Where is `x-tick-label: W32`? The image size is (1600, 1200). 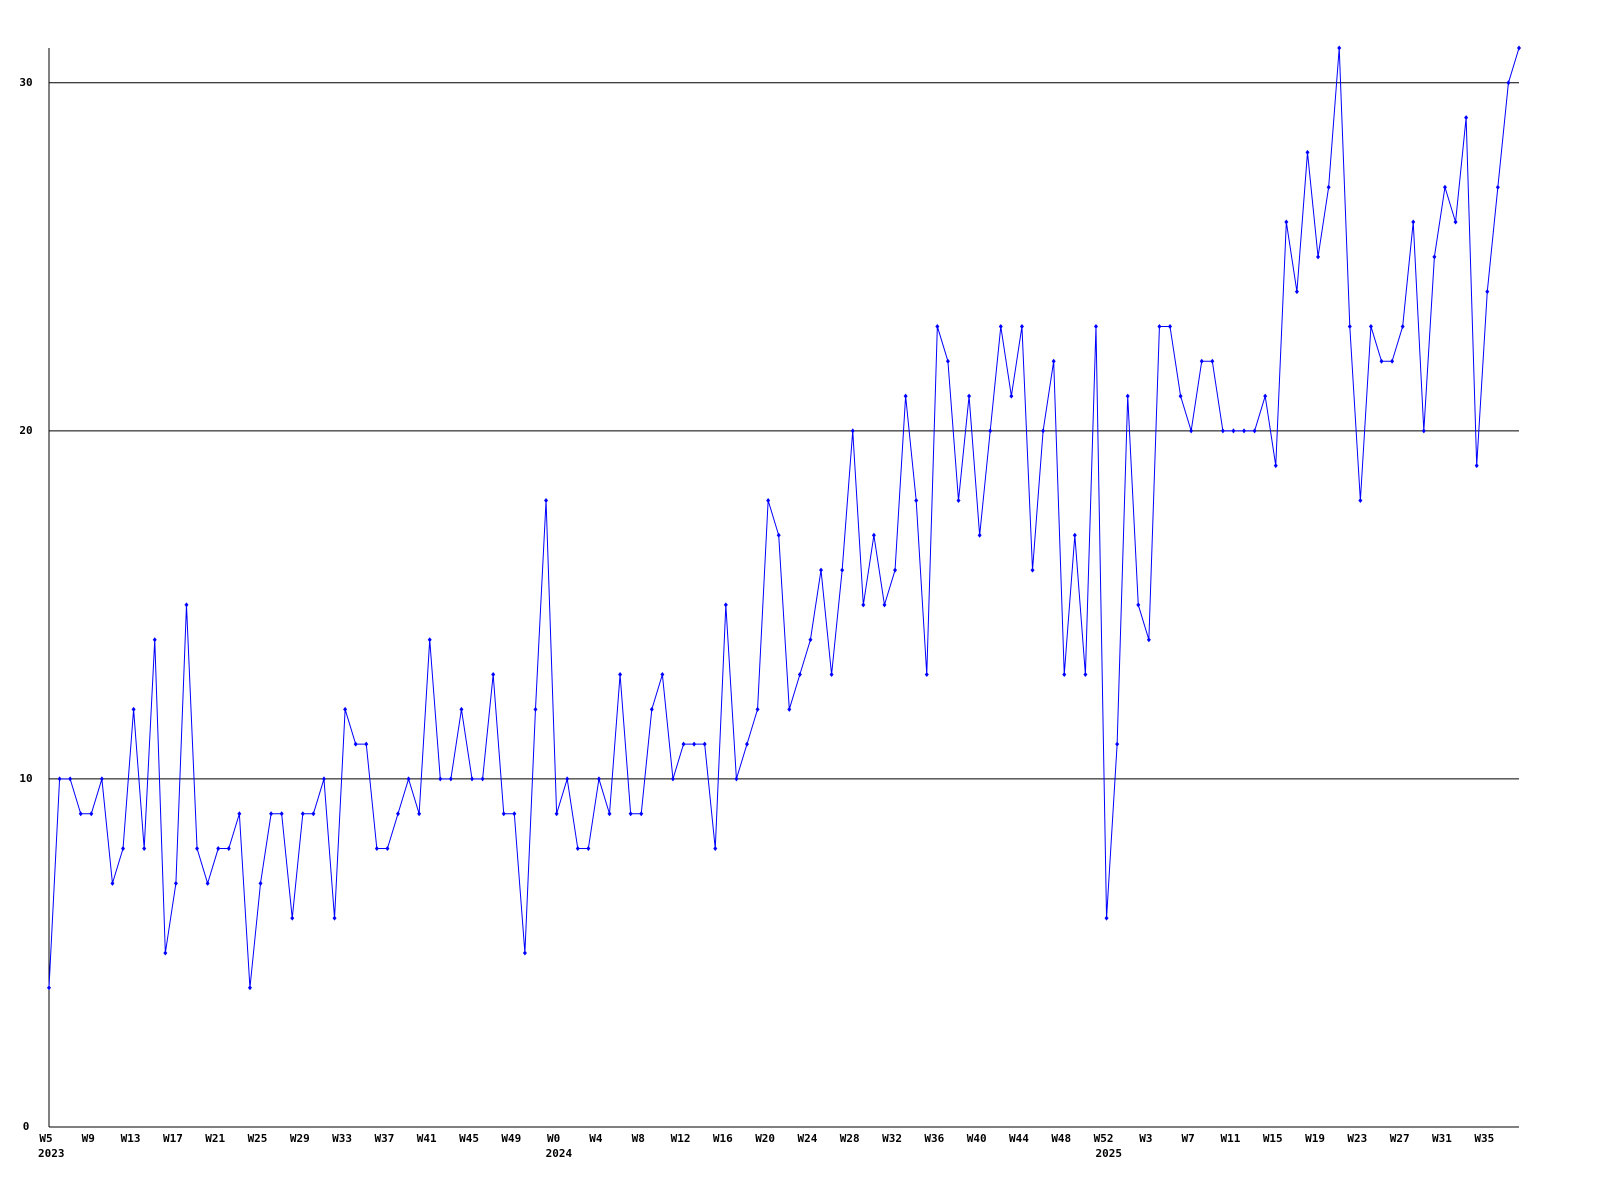 x-tick-label: W32 is located at coordinates (892, 1138).